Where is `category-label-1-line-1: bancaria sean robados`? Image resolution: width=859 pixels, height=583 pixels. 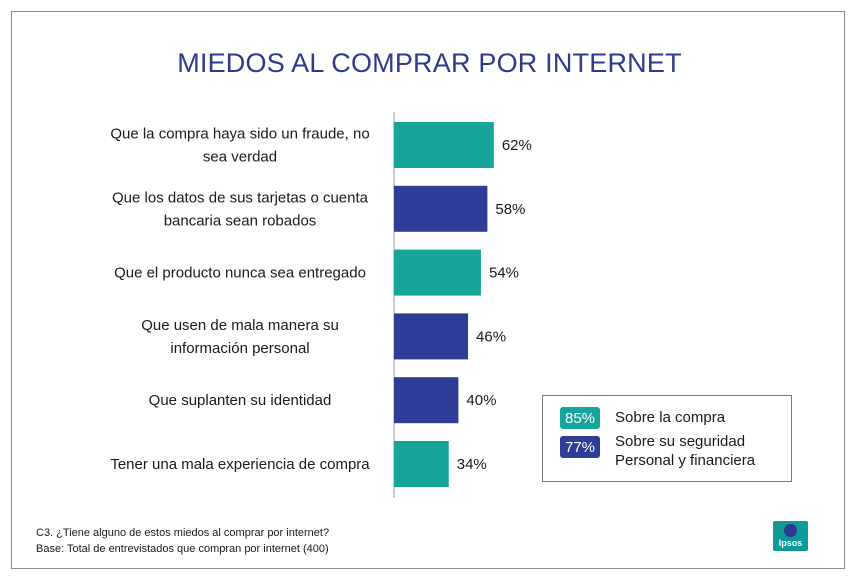
category-label-1-line-1: bancaria sean robados is located at coordinates (240, 220).